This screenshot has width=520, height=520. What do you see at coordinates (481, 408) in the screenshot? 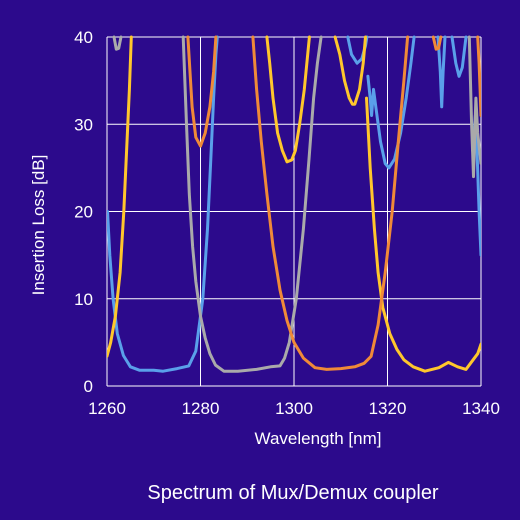
I see `x-tick-label: 1340` at bounding box center [481, 408].